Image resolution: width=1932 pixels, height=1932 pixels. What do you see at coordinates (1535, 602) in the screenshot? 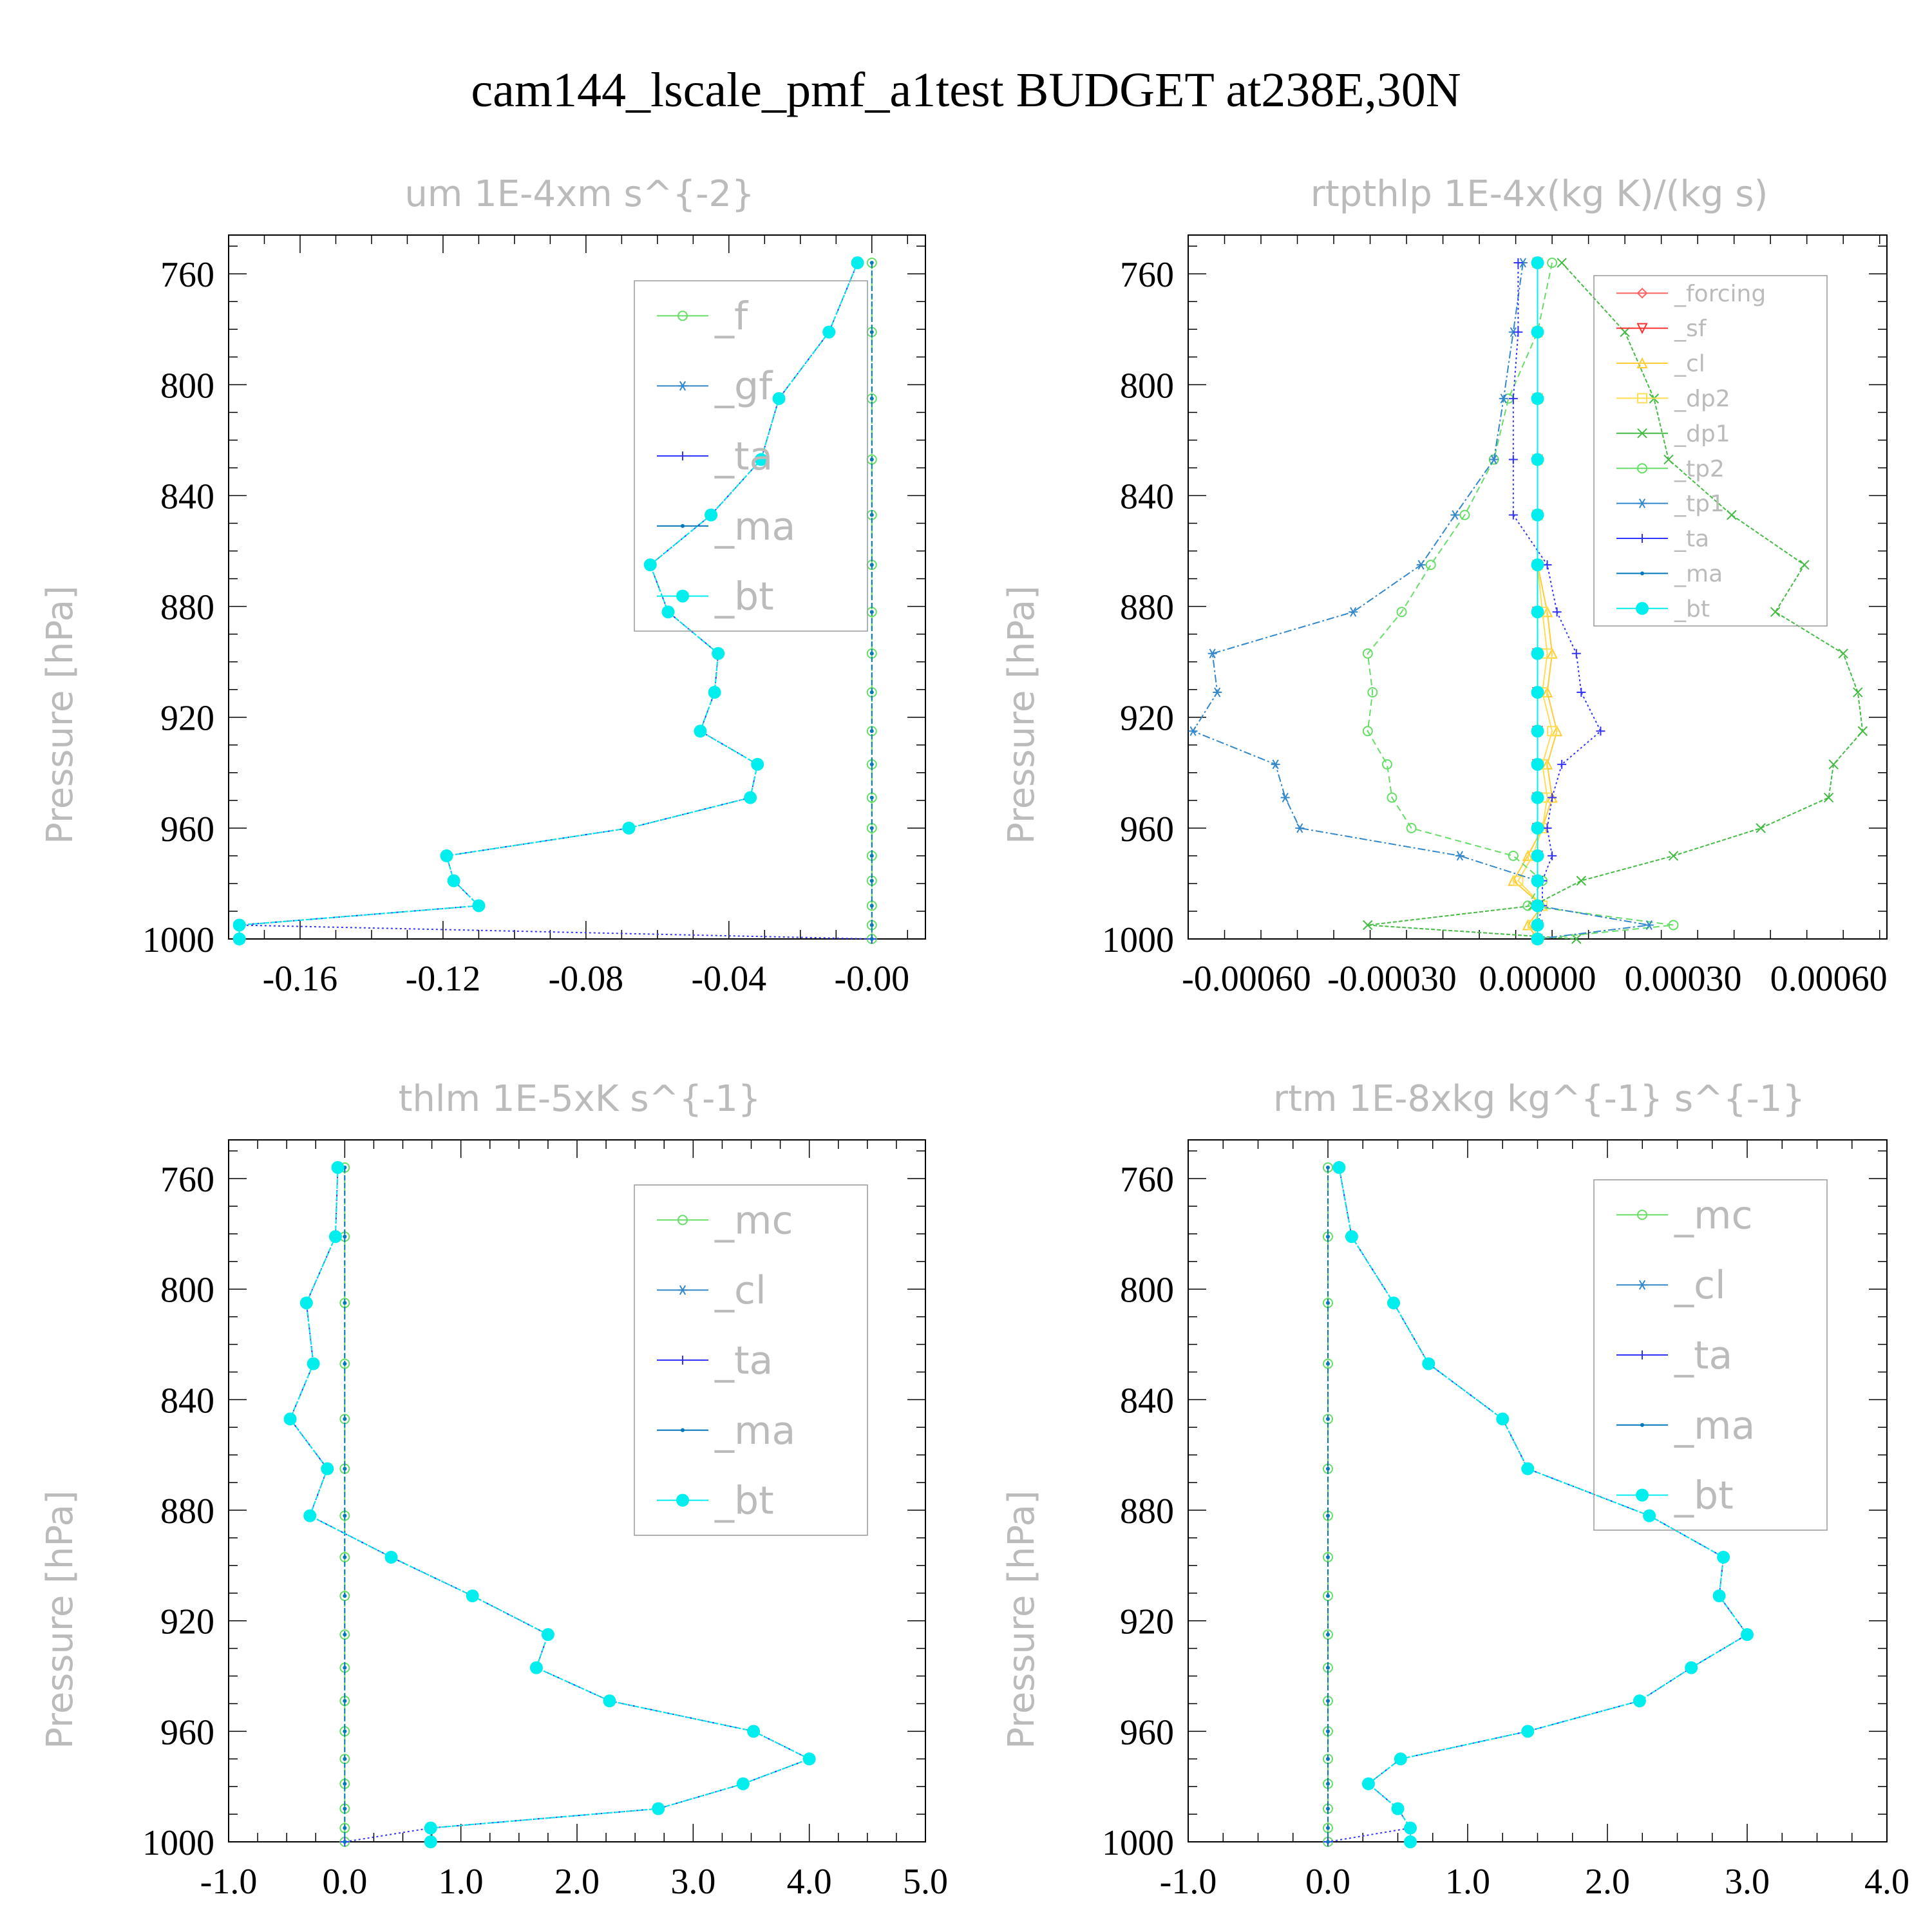
I see `series-line-cl` at bounding box center [1535, 602].